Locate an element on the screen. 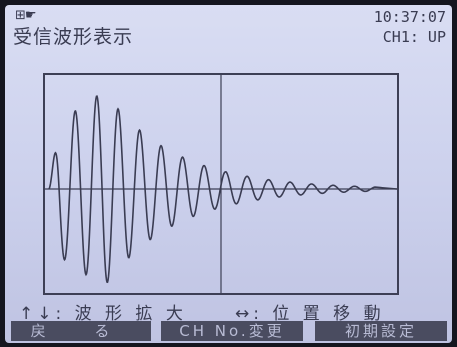 The image size is (457, 347). ch-change-button: CH No.変更 is located at coordinates (232, 331).